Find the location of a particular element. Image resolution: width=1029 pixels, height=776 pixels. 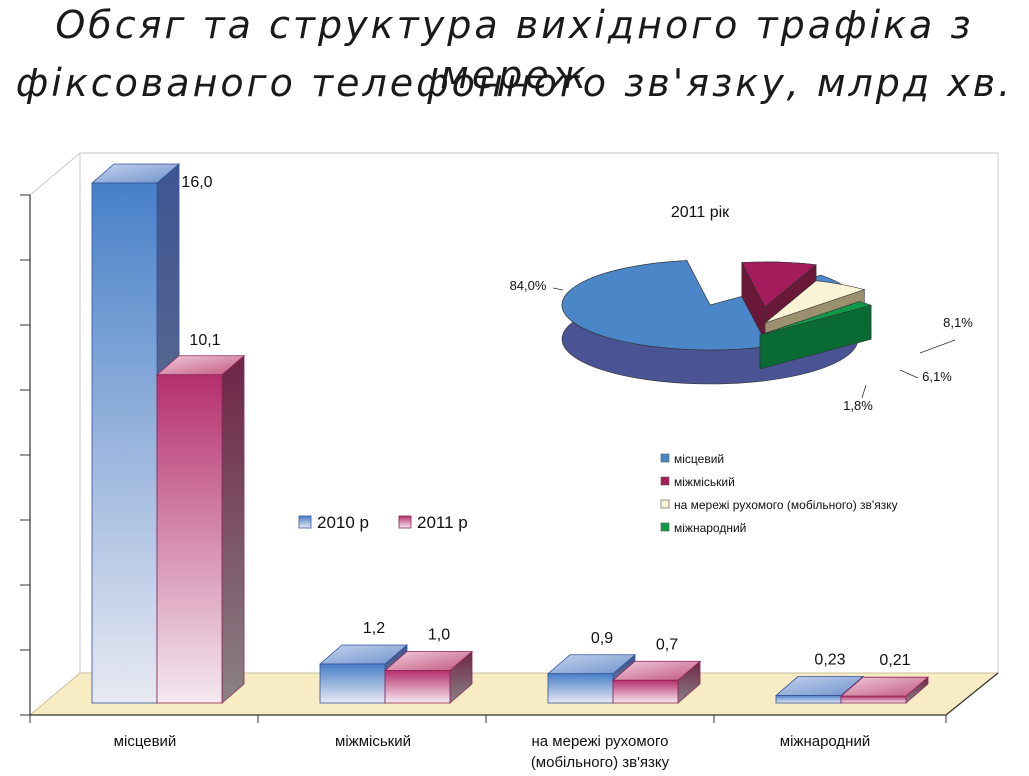

pie-legend-item-2: міжміський is located at coordinates (697, 482).